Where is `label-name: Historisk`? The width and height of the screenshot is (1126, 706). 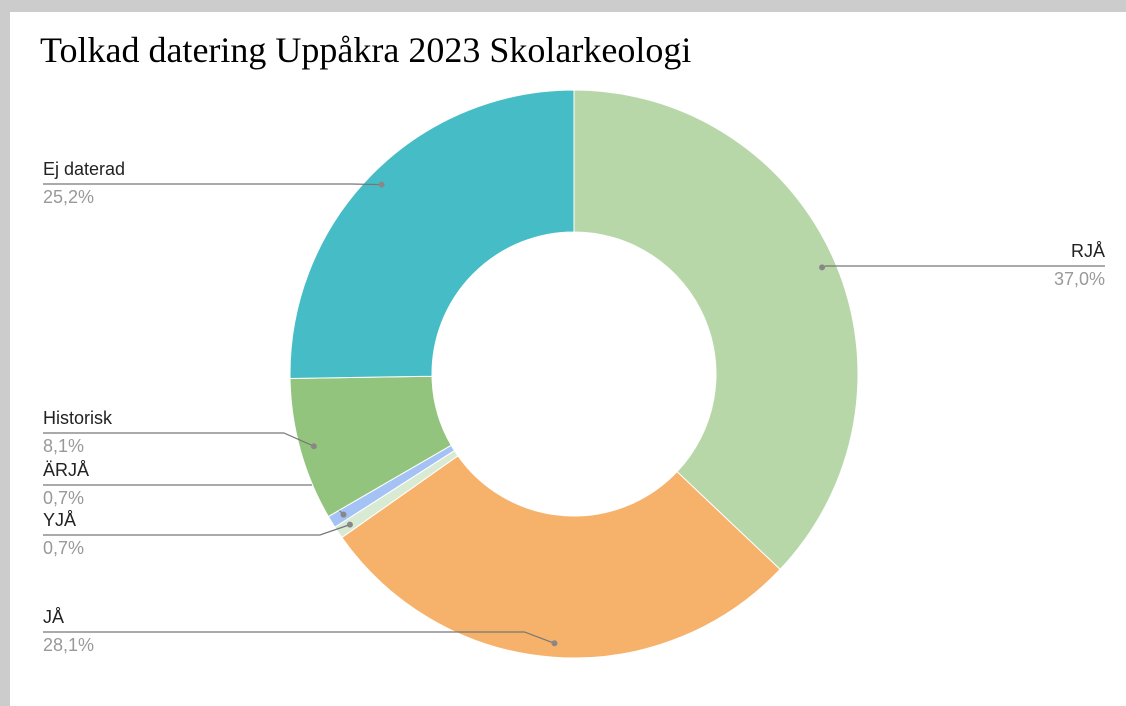
label-name: Historisk is located at coordinates (78, 418).